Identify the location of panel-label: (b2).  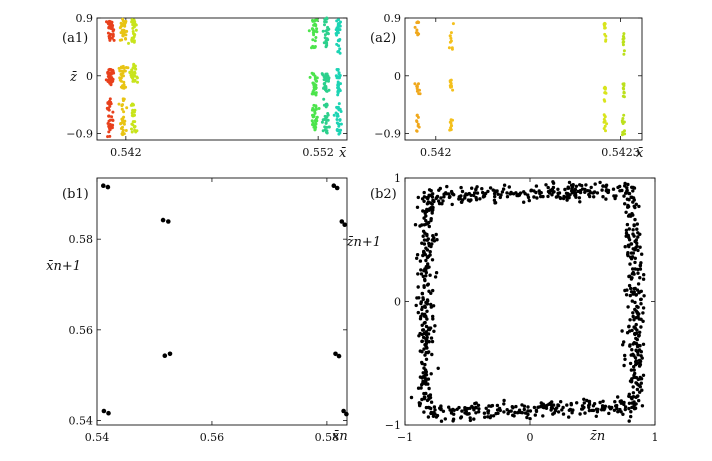
(383, 194).